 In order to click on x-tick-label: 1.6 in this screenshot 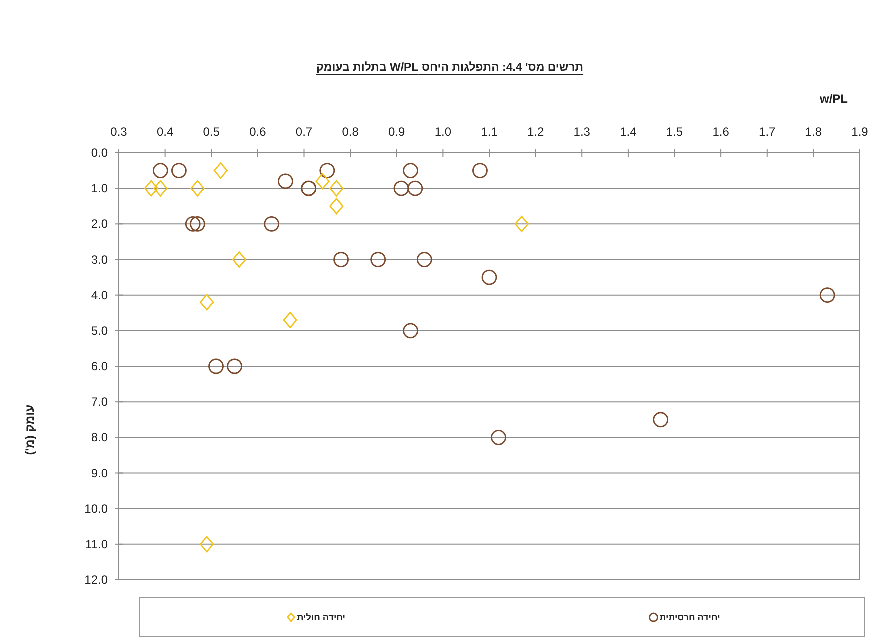, I will do `click(721, 132)`.